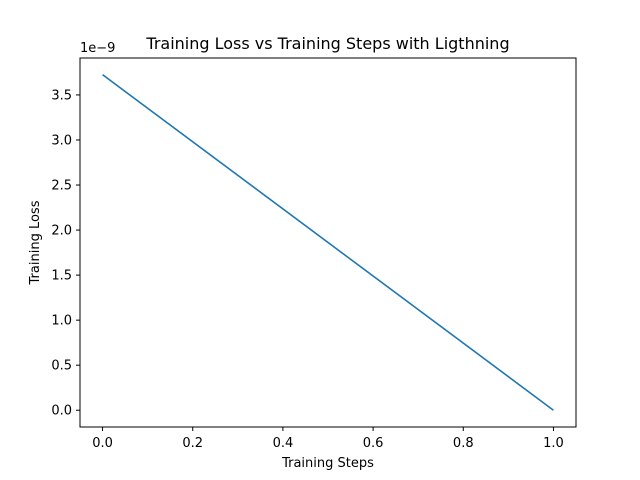  What do you see at coordinates (283, 443) in the screenshot?
I see `x-tick-label: 0.4` at bounding box center [283, 443].